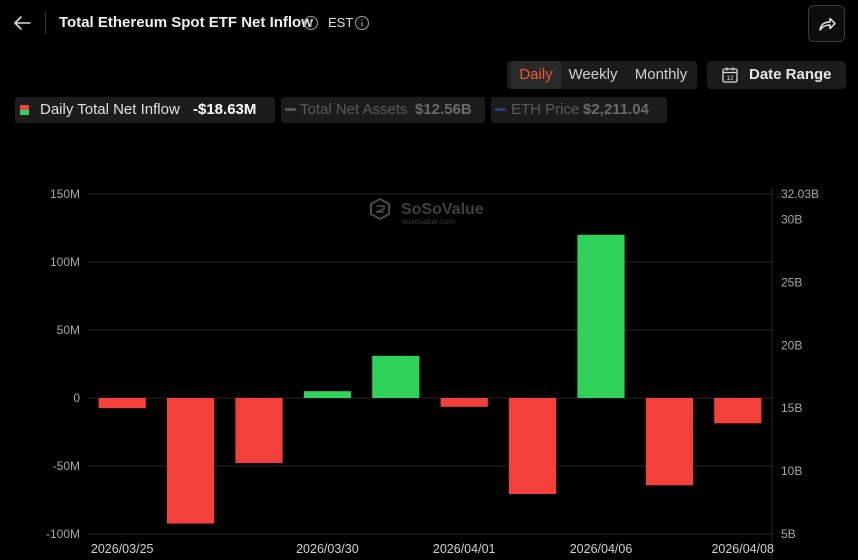 This screenshot has height=560, width=858. What do you see at coordinates (429, 24) in the screenshot?
I see `header: Total Ethereum Spot ETF Net Inflow EST` at bounding box center [429, 24].